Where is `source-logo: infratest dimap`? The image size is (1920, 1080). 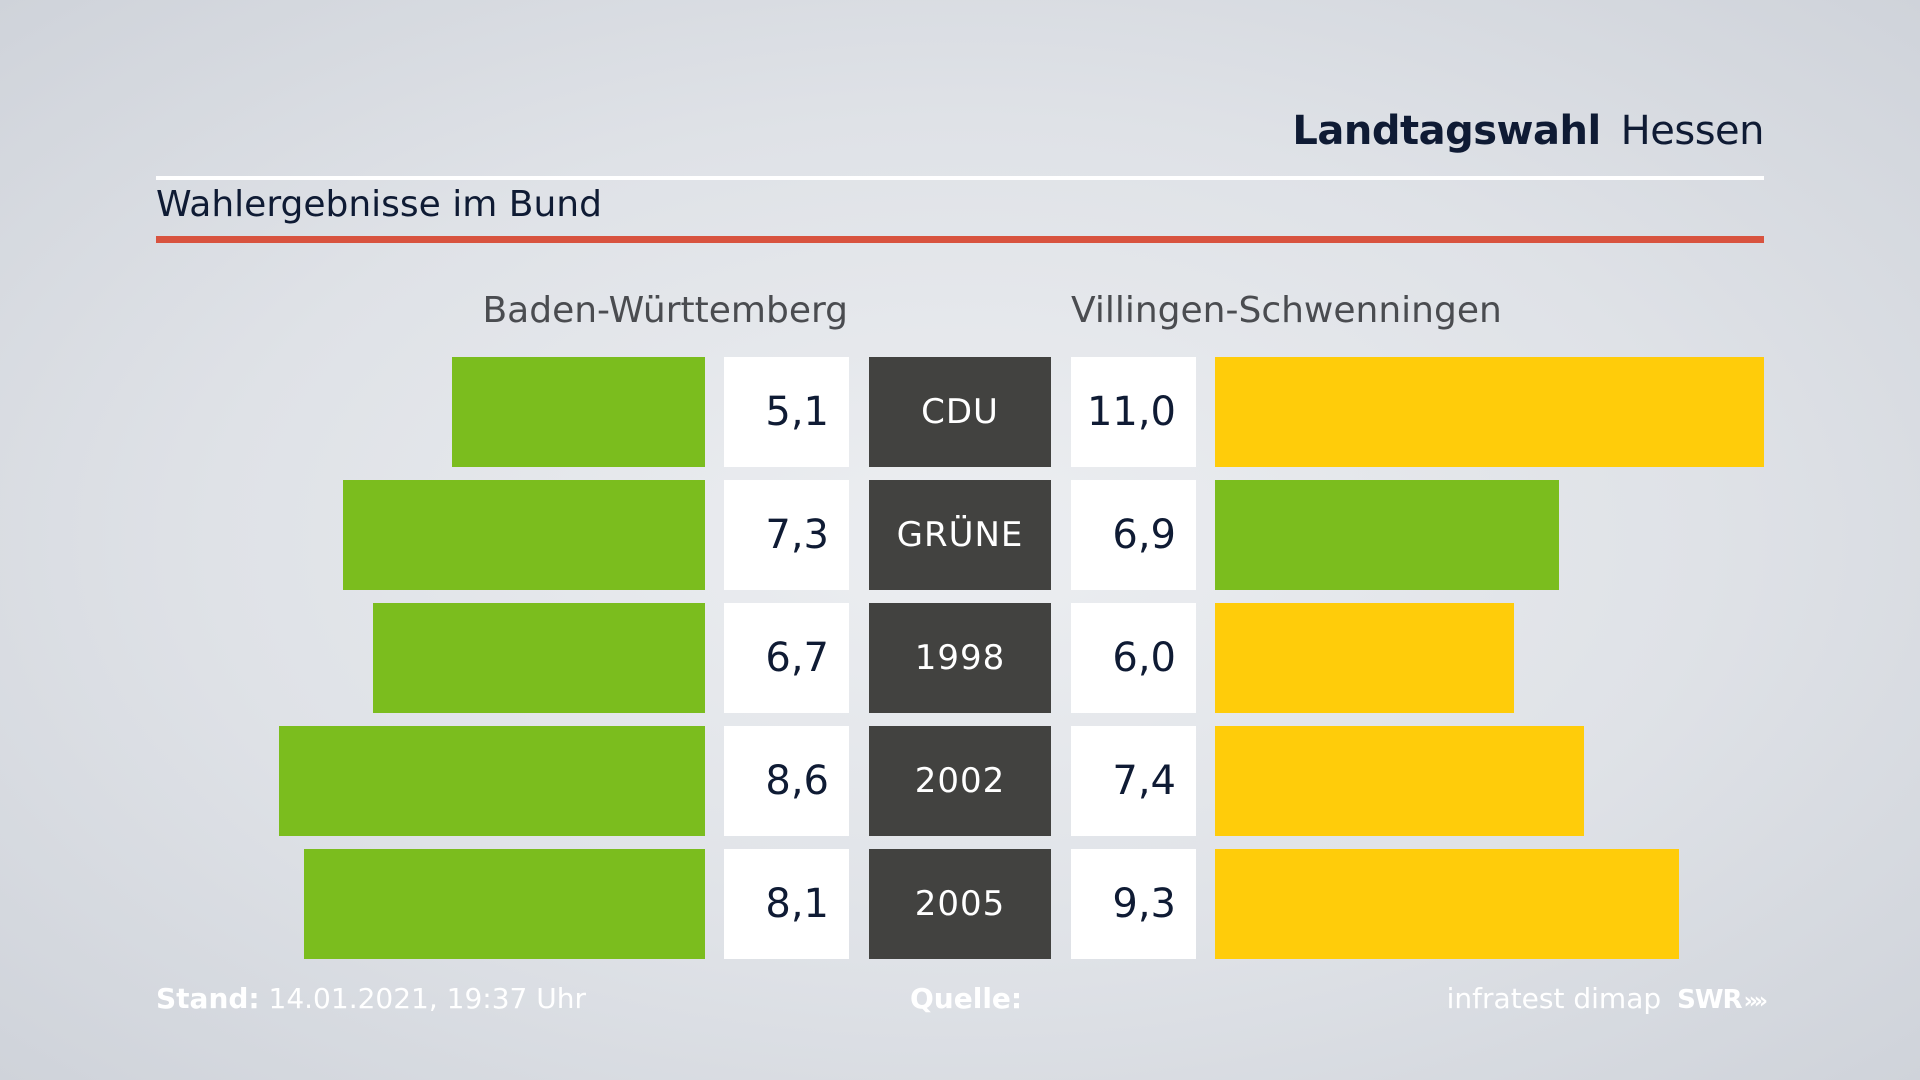
source-logo: infratest dimap is located at coordinates (1554, 998).